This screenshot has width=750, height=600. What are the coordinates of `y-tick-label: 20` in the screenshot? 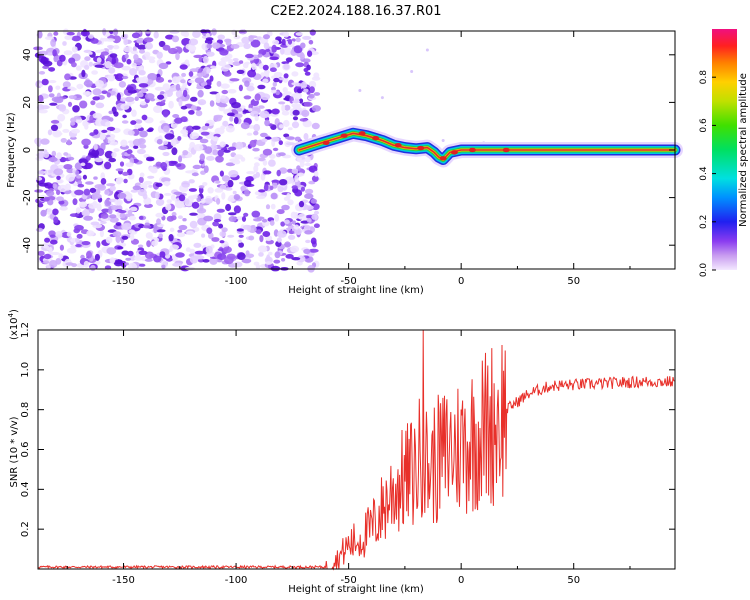 It's located at (27, 102).